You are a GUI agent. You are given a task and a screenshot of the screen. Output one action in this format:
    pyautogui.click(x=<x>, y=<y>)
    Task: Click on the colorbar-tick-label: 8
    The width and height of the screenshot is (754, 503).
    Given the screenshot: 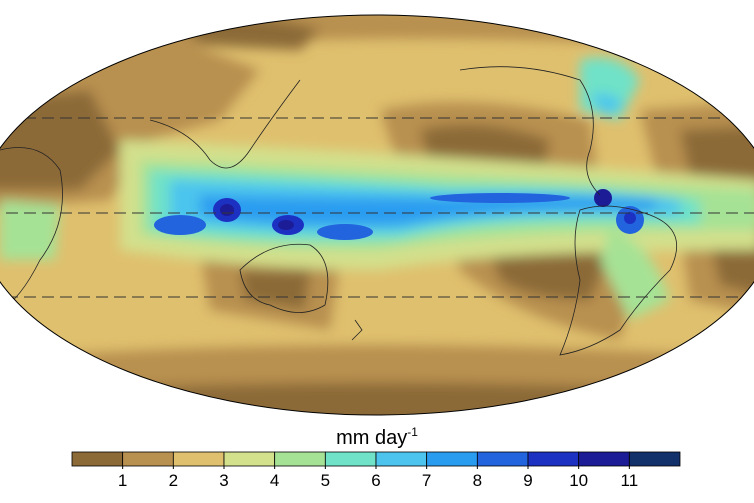 What is the action you would take?
    pyautogui.click(x=477, y=480)
    